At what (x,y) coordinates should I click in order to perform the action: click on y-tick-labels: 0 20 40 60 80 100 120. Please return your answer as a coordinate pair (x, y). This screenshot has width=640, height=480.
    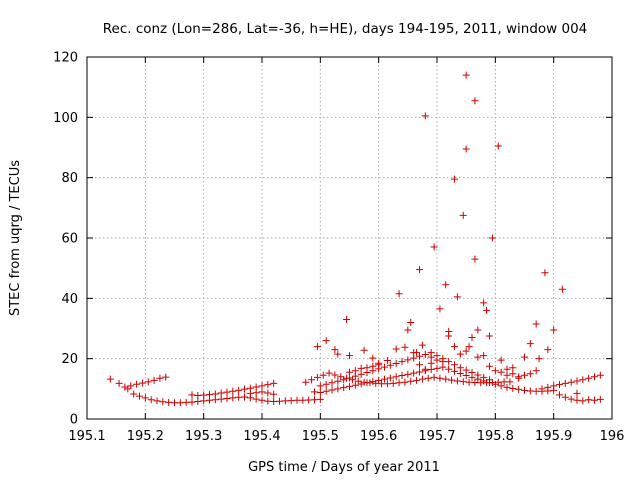
    Looking at the image, I should click on (65, 239).